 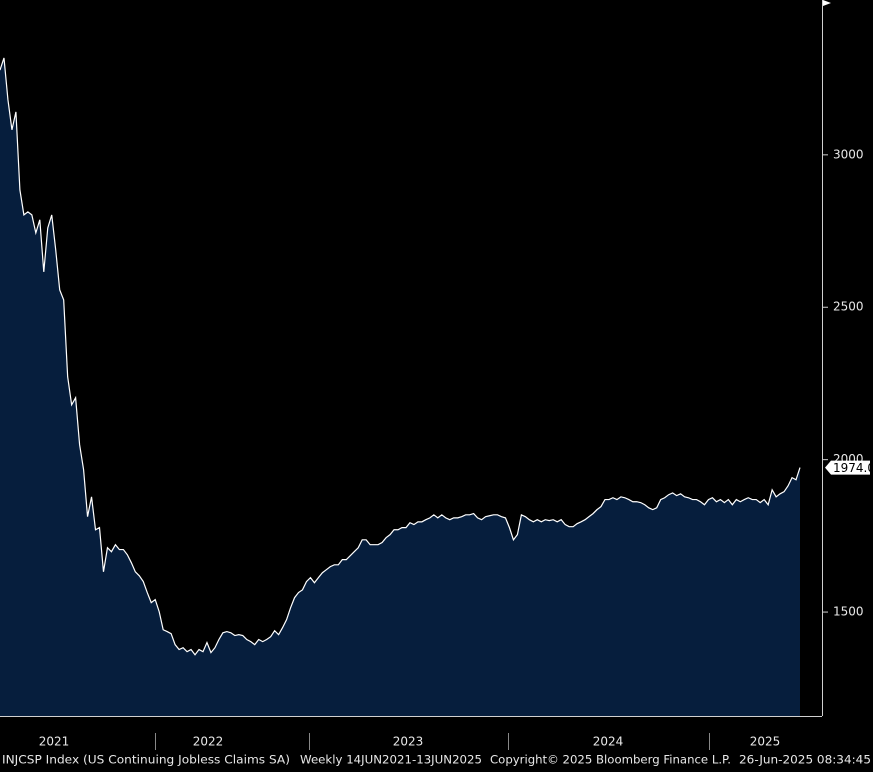 I want to click on y-tick-label: 2500, so click(x=848, y=307).